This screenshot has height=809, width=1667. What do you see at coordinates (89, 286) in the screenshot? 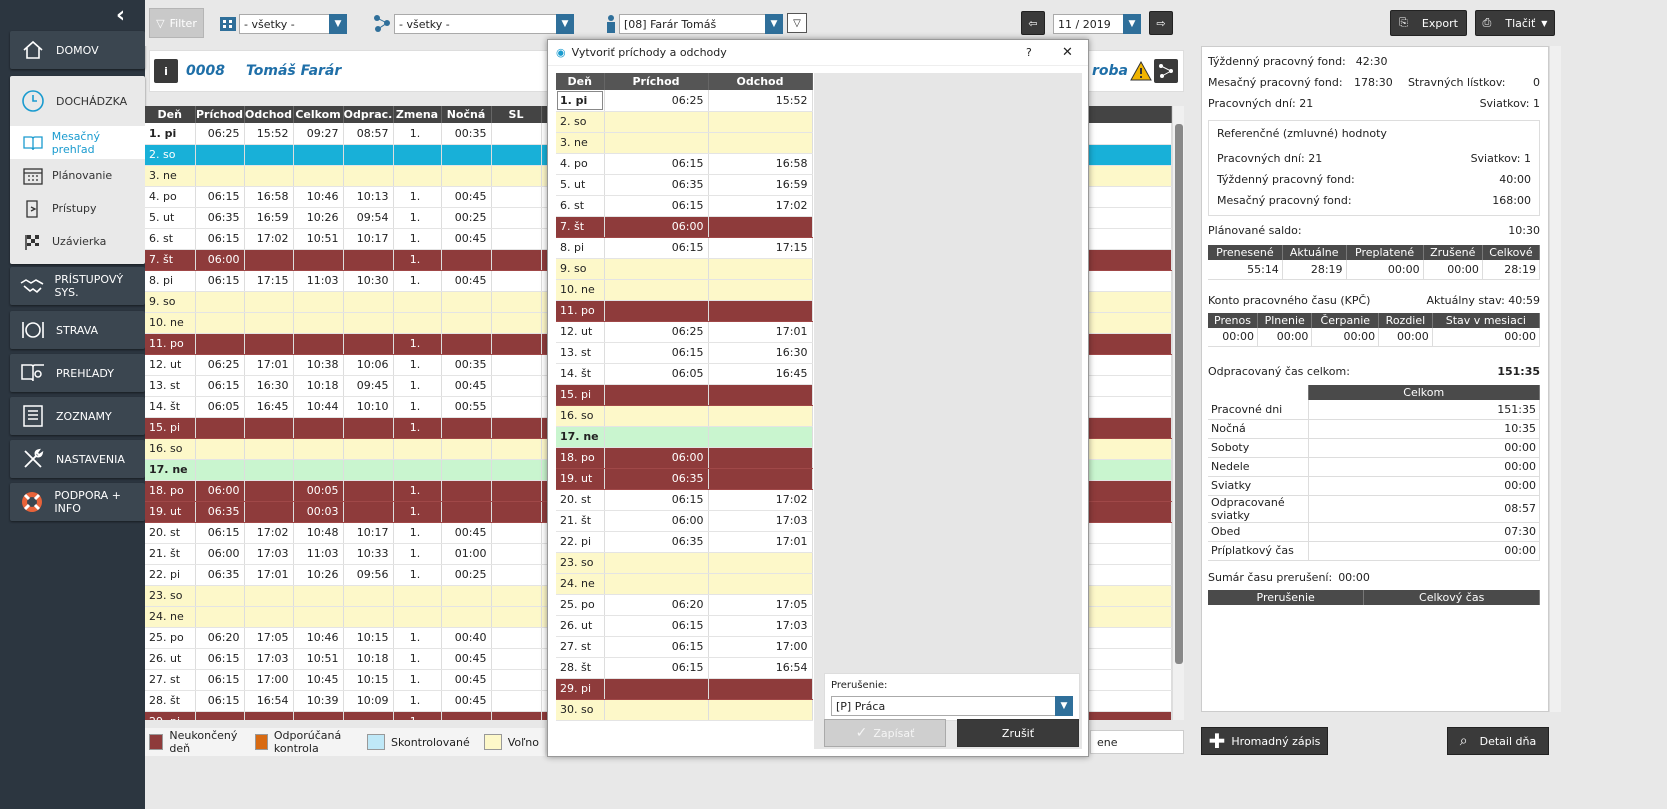
I see `nav-label: PRÍSTUPOVÝ SYS.` at bounding box center [89, 286].